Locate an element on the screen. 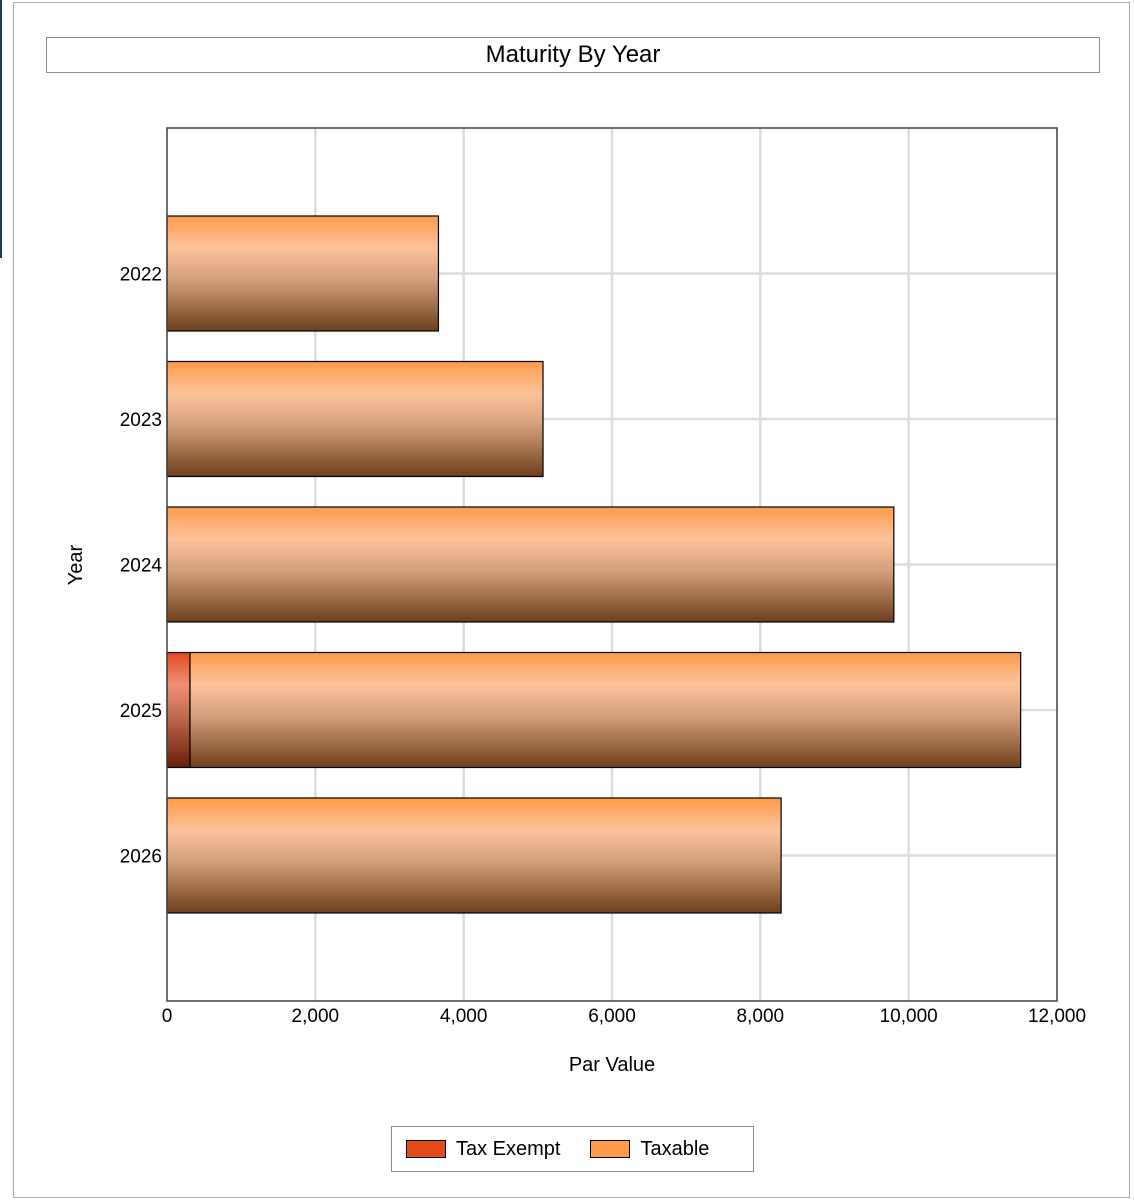 The height and width of the screenshot is (1202, 1134). legend-item-taxable: Taxable is located at coordinates (649, 1149).